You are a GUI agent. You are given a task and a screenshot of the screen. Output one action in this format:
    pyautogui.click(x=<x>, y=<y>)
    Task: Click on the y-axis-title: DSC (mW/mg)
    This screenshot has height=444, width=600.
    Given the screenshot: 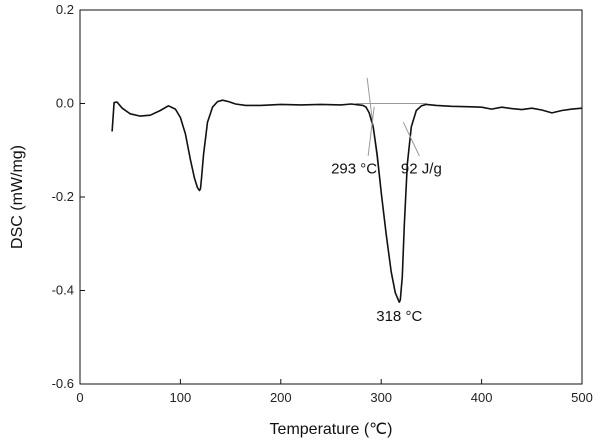 What is the action you would take?
    pyautogui.click(x=17, y=197)
    